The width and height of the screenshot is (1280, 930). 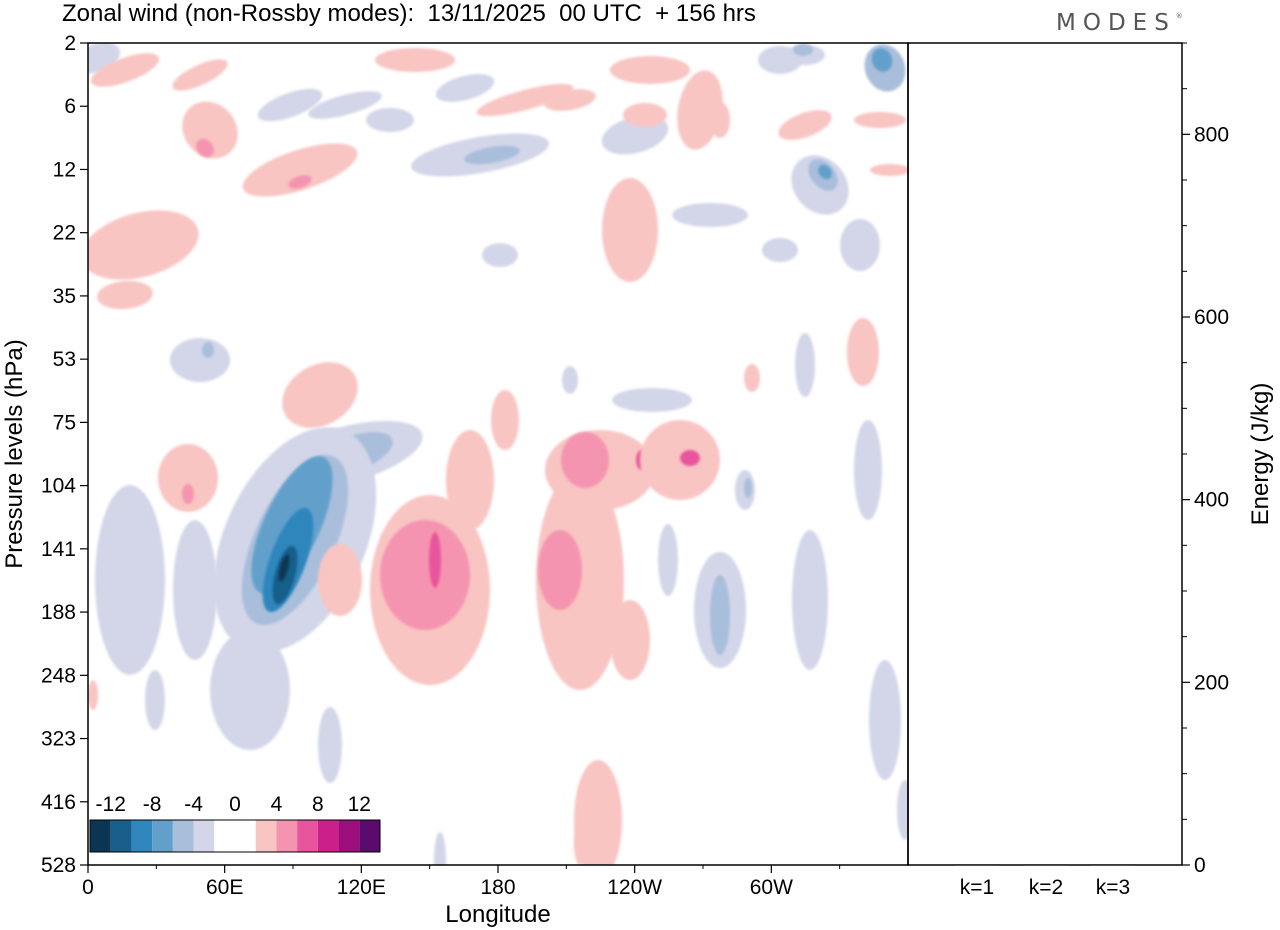 I want to click on colorbar-label: -12, so click(x=111, y=804).